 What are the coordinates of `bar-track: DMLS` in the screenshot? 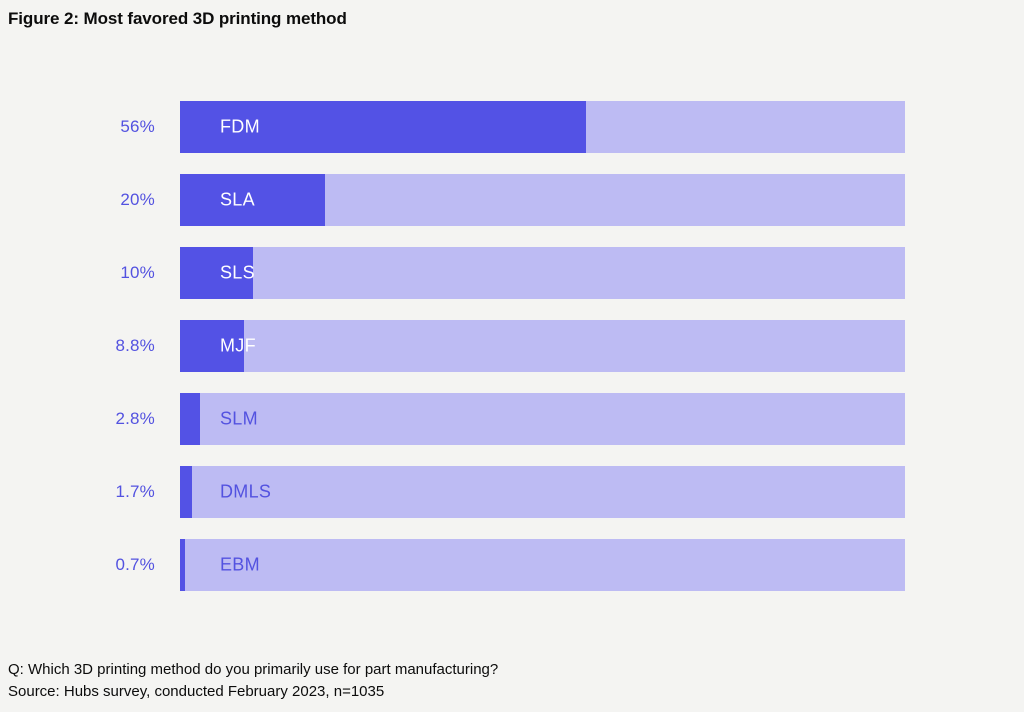 It's located at (542, 492).